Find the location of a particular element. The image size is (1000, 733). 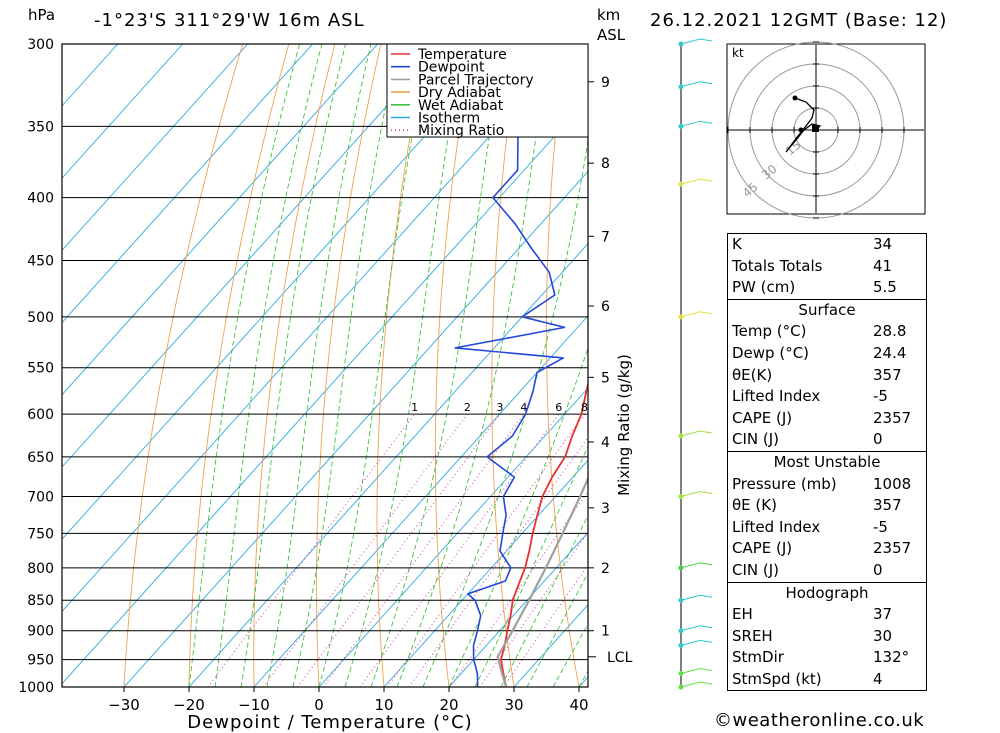

height-tick-label: 5 is located at coordinates (605, 378).